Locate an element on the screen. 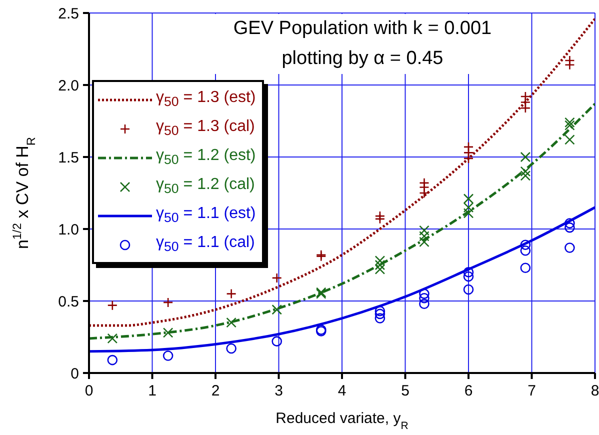 Image resolution: width=599 pixels, height=435 pixels. chart-title: GEV Population with k = 0.001 is located at coordinates (362, 29).